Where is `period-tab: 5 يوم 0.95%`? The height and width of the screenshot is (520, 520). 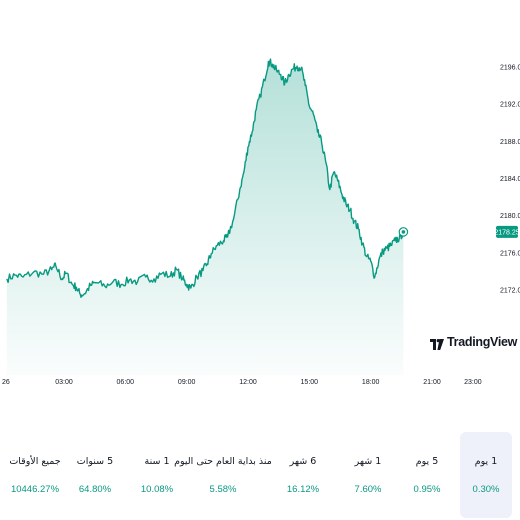
period-tab: 5 يوم 0.95% is located at coordinates (427, 475).